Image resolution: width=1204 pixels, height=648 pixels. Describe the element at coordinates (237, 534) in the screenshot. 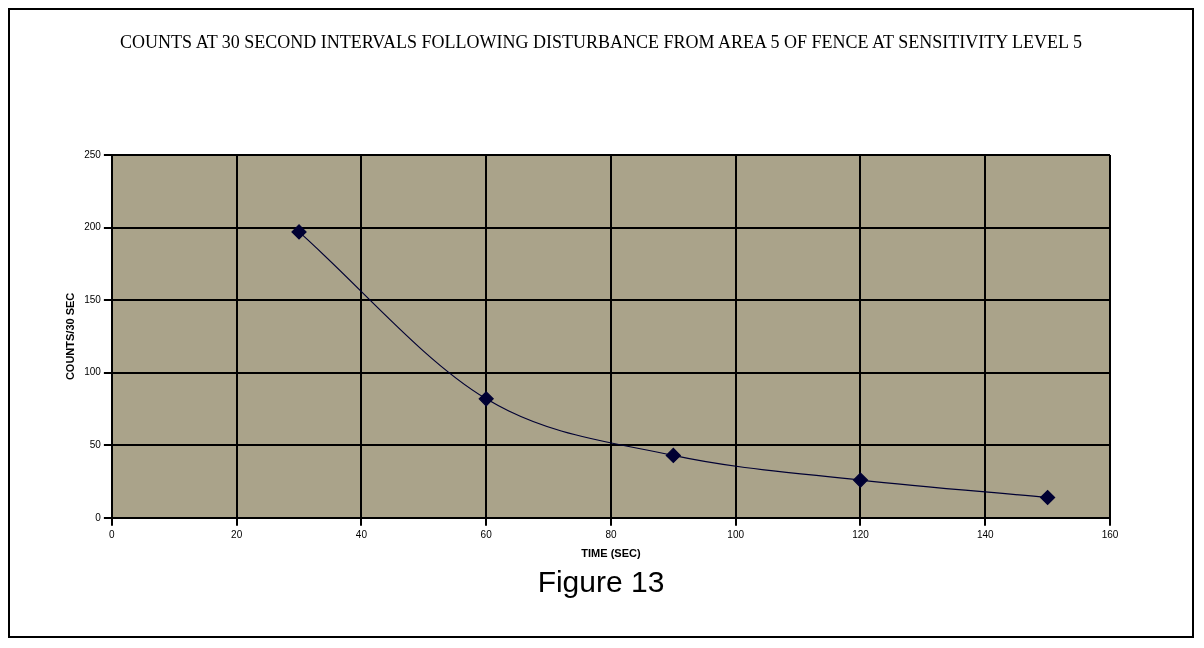

I see `x-tick-label: 20` at that location.